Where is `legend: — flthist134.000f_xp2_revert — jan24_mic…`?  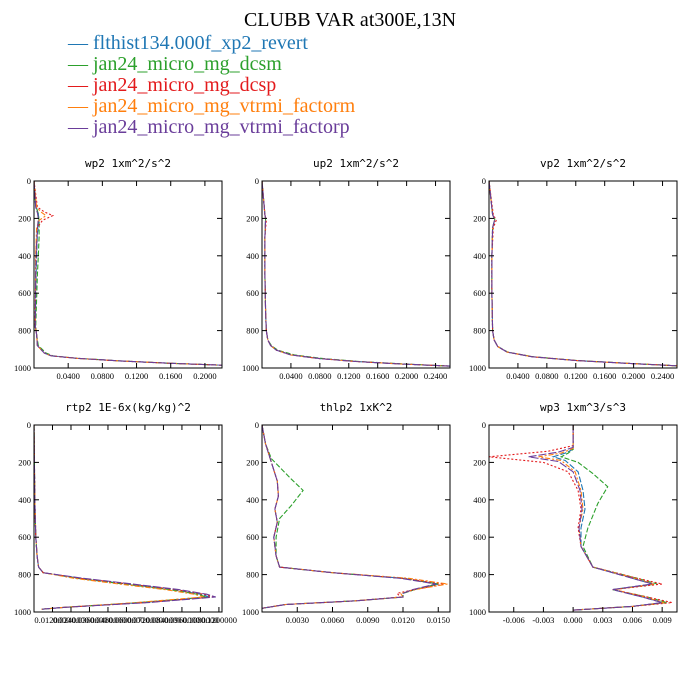
legend: — flthist134.000f_xp2_revert — jan24_mic… is located at coordinates (211, 85).